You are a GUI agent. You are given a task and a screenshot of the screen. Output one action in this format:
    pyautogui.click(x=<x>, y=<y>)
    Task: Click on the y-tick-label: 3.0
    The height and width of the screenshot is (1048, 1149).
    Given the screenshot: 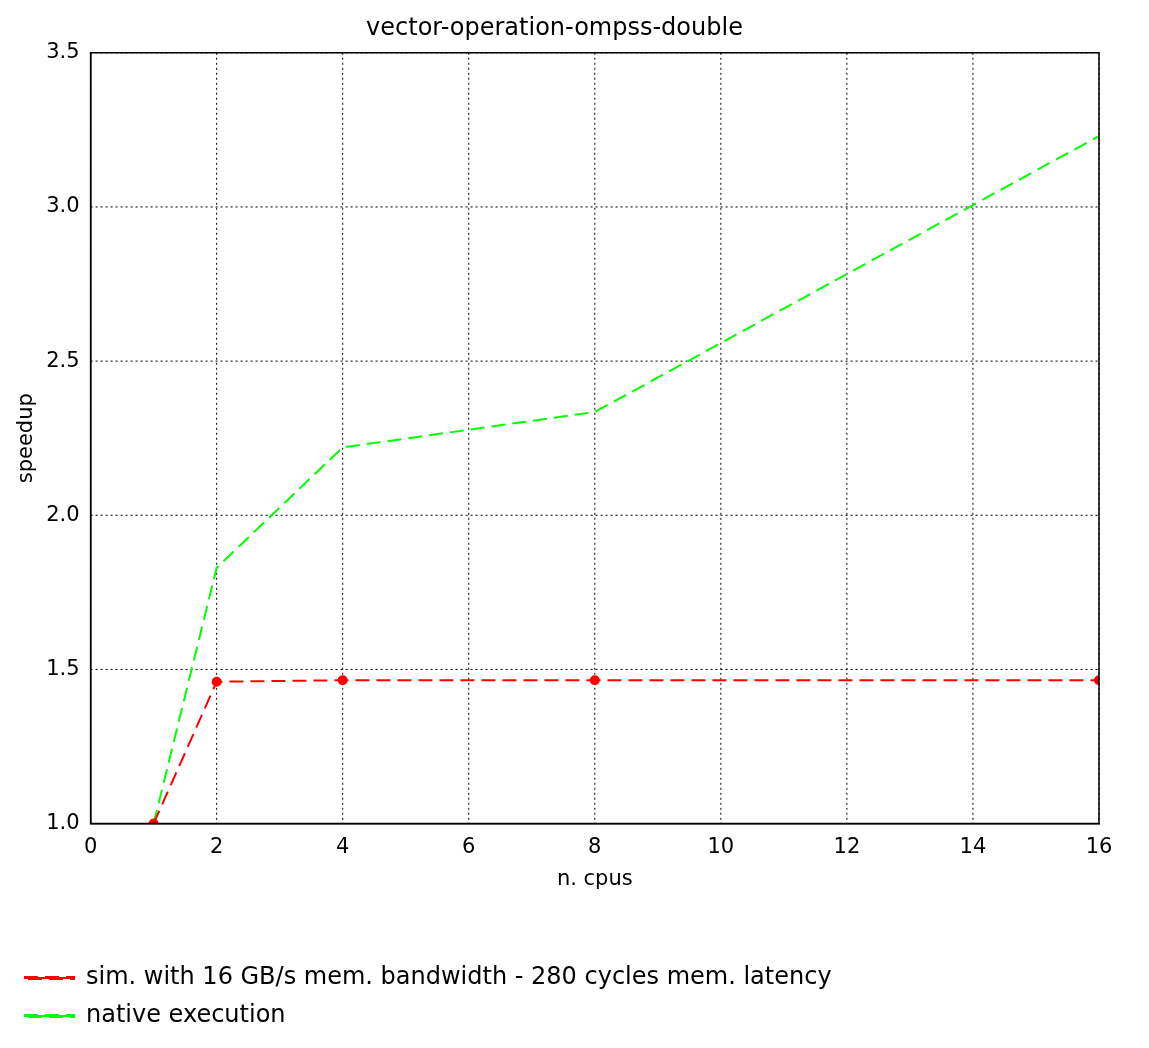 What is the action you would take?
    pyautogui.click(x=63, y=205)
    